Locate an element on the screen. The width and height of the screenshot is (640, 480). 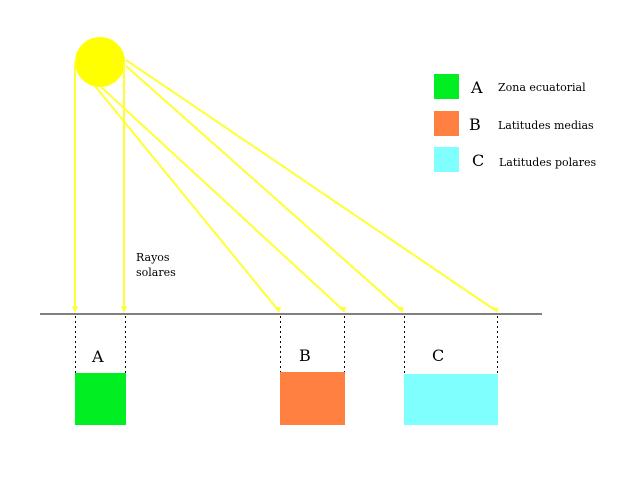
legend-letter-c: C is located at coordinates (478, 160).